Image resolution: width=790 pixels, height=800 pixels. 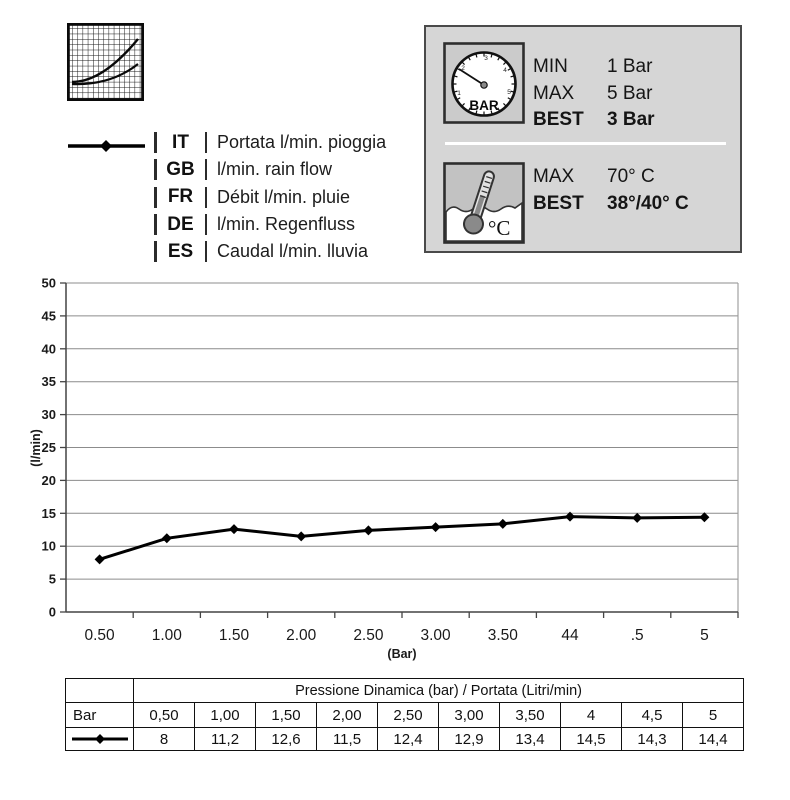 What do you see at coordinates (469, 739) in the screenshot?
I see `flow-value-cell: 12,9` at bounding box center [469, 739].